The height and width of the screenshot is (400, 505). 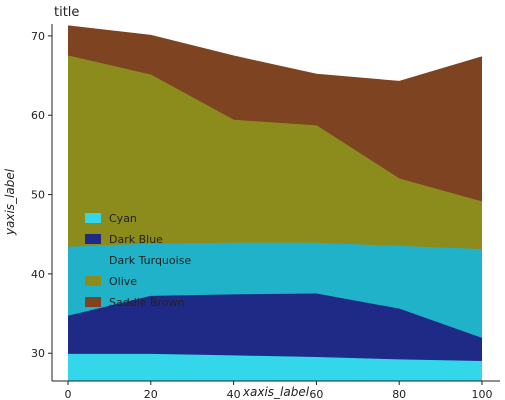 What do you see at coordinates (234, 394) in the screenshot?
I see `x-tick-label: 40` at bounding box center [234, 394].